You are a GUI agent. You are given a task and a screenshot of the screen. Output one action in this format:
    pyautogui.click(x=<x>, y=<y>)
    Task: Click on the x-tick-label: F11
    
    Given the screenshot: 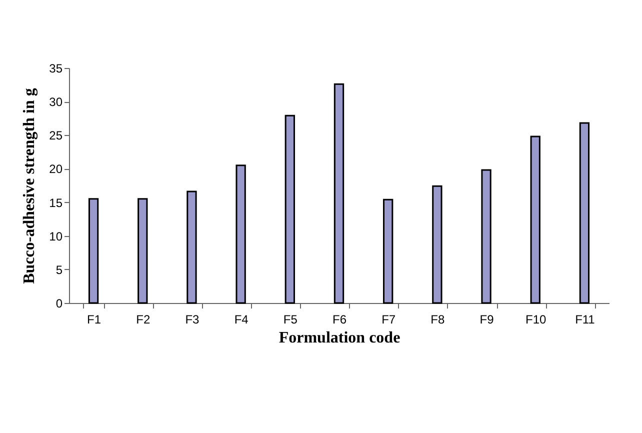 What is the action you would take?
    pyautogui.click(x=585, y=319)
    